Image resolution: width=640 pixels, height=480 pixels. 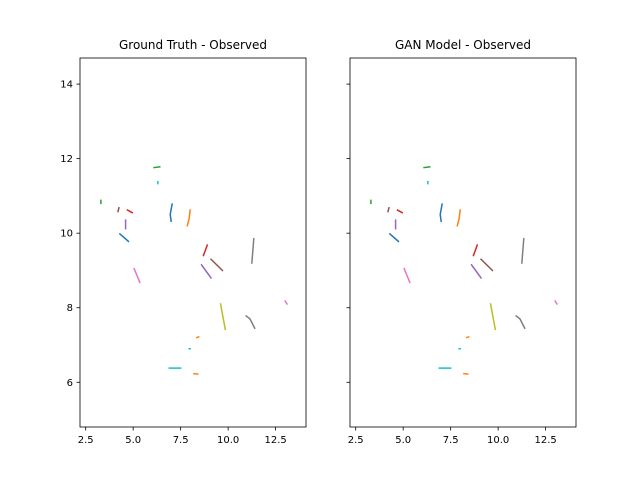 I want to click on y-tick-label: 14, so click(x=66, y=85).